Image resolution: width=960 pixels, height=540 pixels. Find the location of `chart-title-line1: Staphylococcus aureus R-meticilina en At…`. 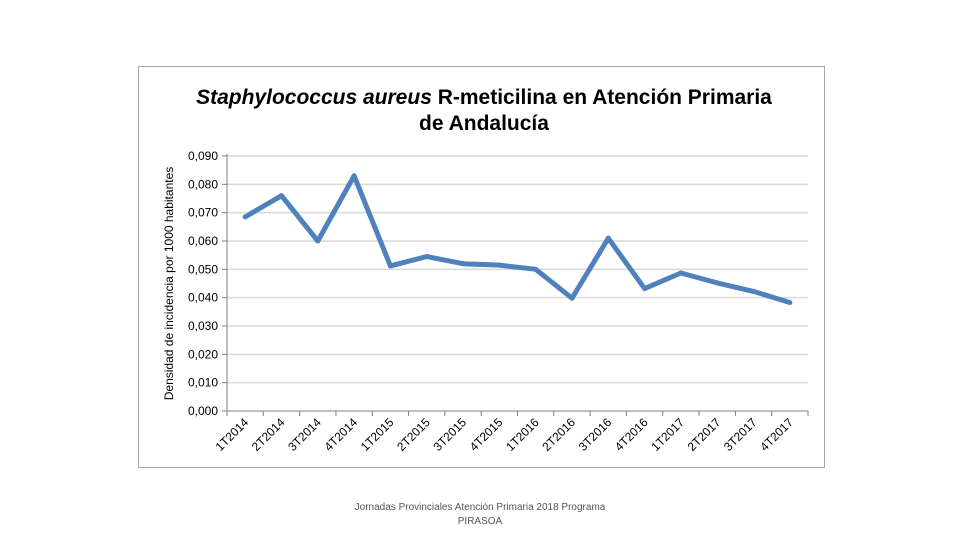

chart-title-line1: Staphylococcus aureus R-meticilina en At… is located at coordinates (484, 97).